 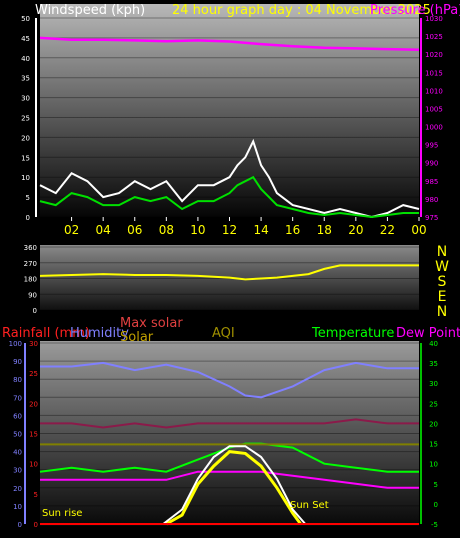 I want to click on hour-tick-14: 14, so click(x=260, y=230).